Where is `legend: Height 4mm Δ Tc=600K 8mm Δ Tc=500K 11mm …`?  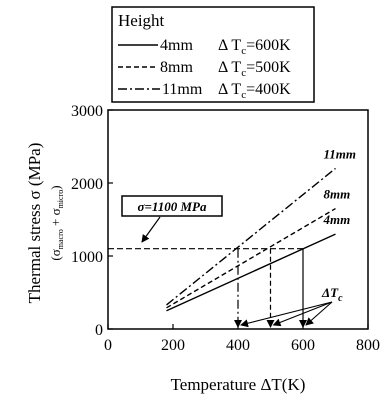
legend: Height 4mm Δ Tc=600K 8mm Δ Tc=500K 11mm … is located at coordinates (213, 54).